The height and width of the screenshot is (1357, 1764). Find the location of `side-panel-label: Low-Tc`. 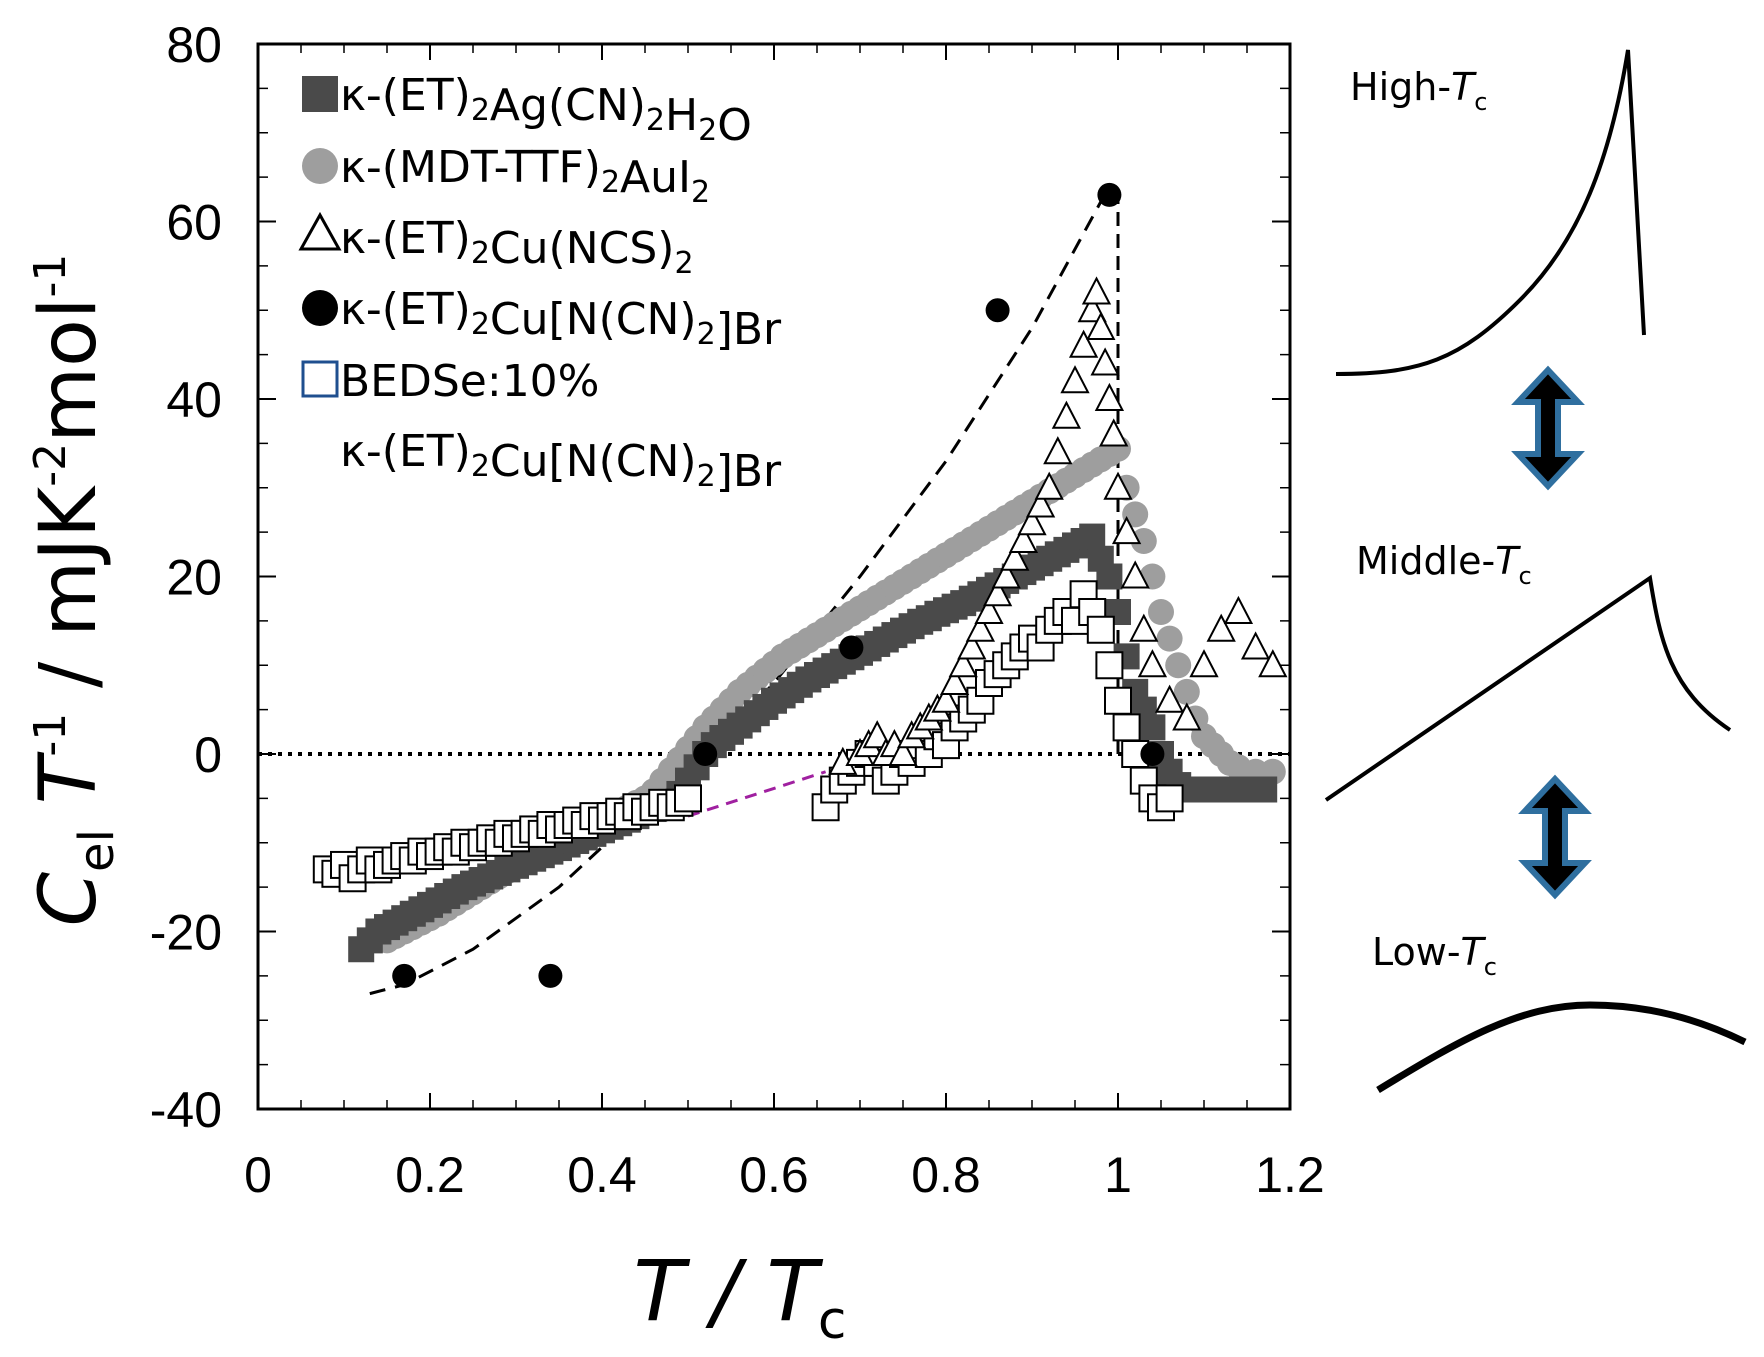

side-panel-label: Low-Tc is located at coordinates (1434, 955).